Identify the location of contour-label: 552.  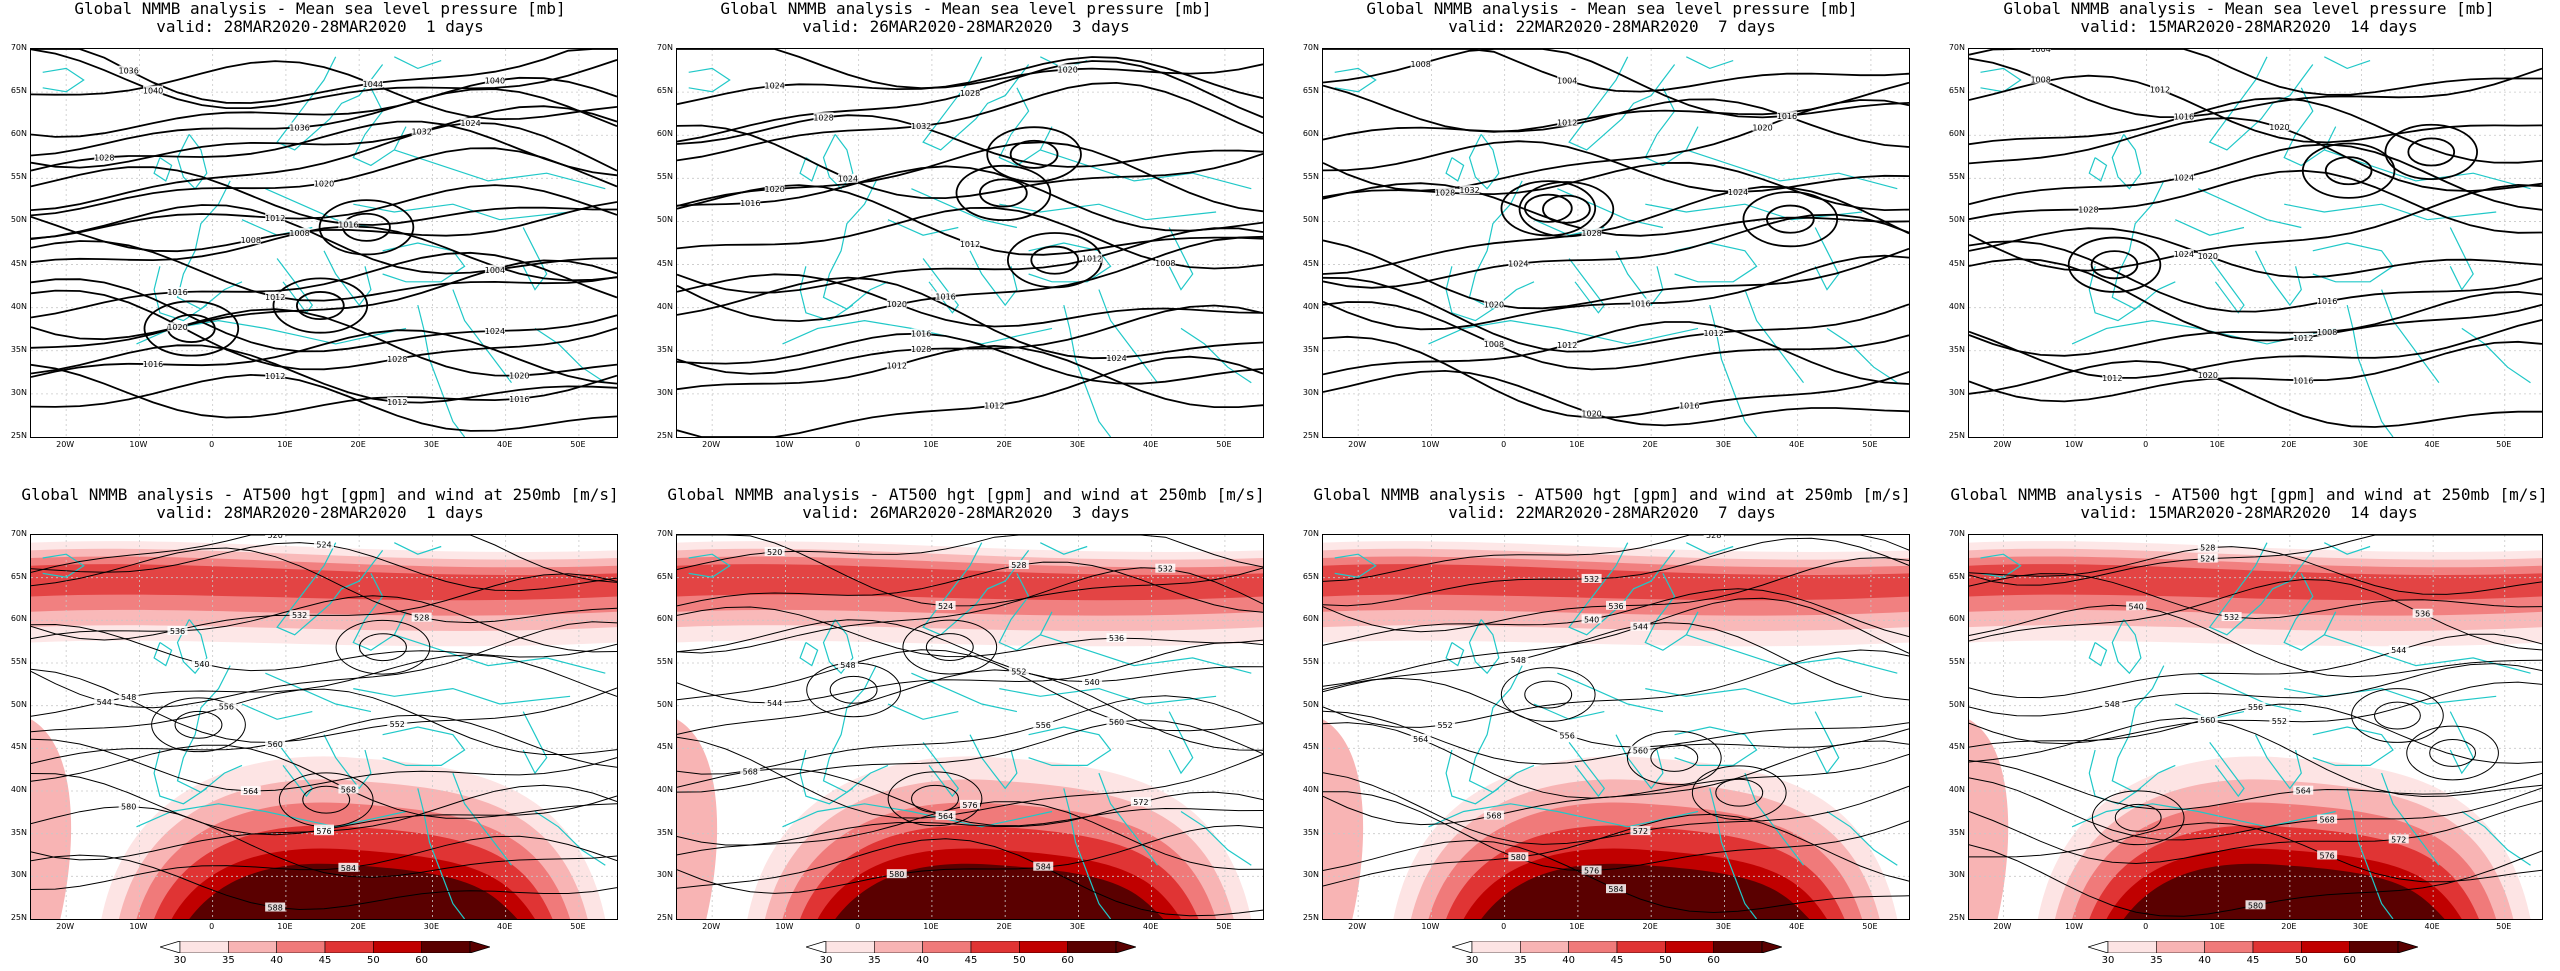
(2279, 721).